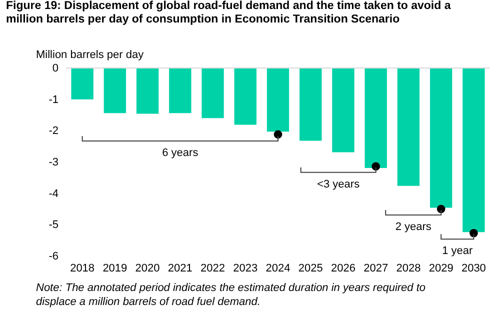 The height and width of the screenshot is (323, 495). What do you see at coordinates (229, 13) in the screenshot?
I see `chart-title: Figure 19: Displacement of global road-fuel demand and the time taken to avoid a million barrels per day of consumption in Economic Transition Scenario` at bounding box center [229, 13].